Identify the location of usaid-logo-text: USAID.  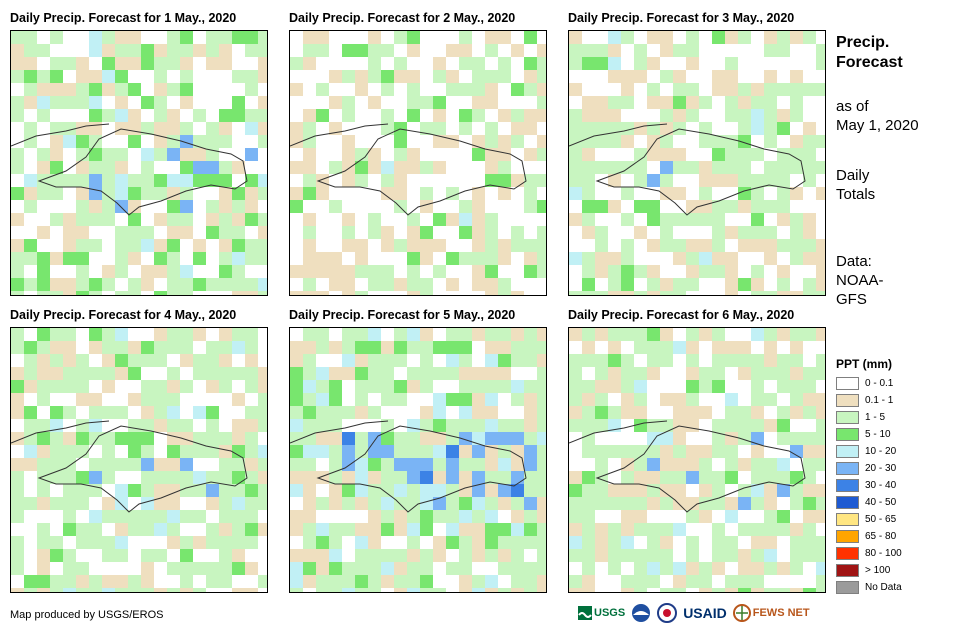
(705, 613).